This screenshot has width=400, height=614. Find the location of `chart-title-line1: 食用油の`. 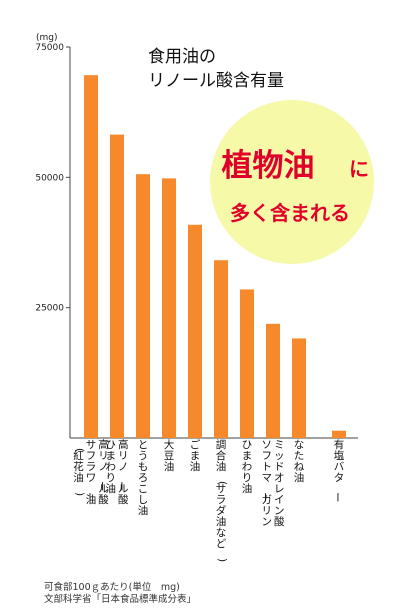

chart-title-line1: 食用油の is located at coordinates (182, 57).